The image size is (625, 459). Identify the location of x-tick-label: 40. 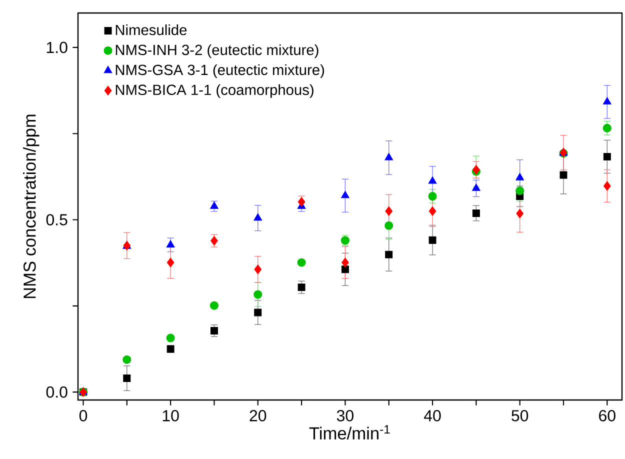
(432, 416).